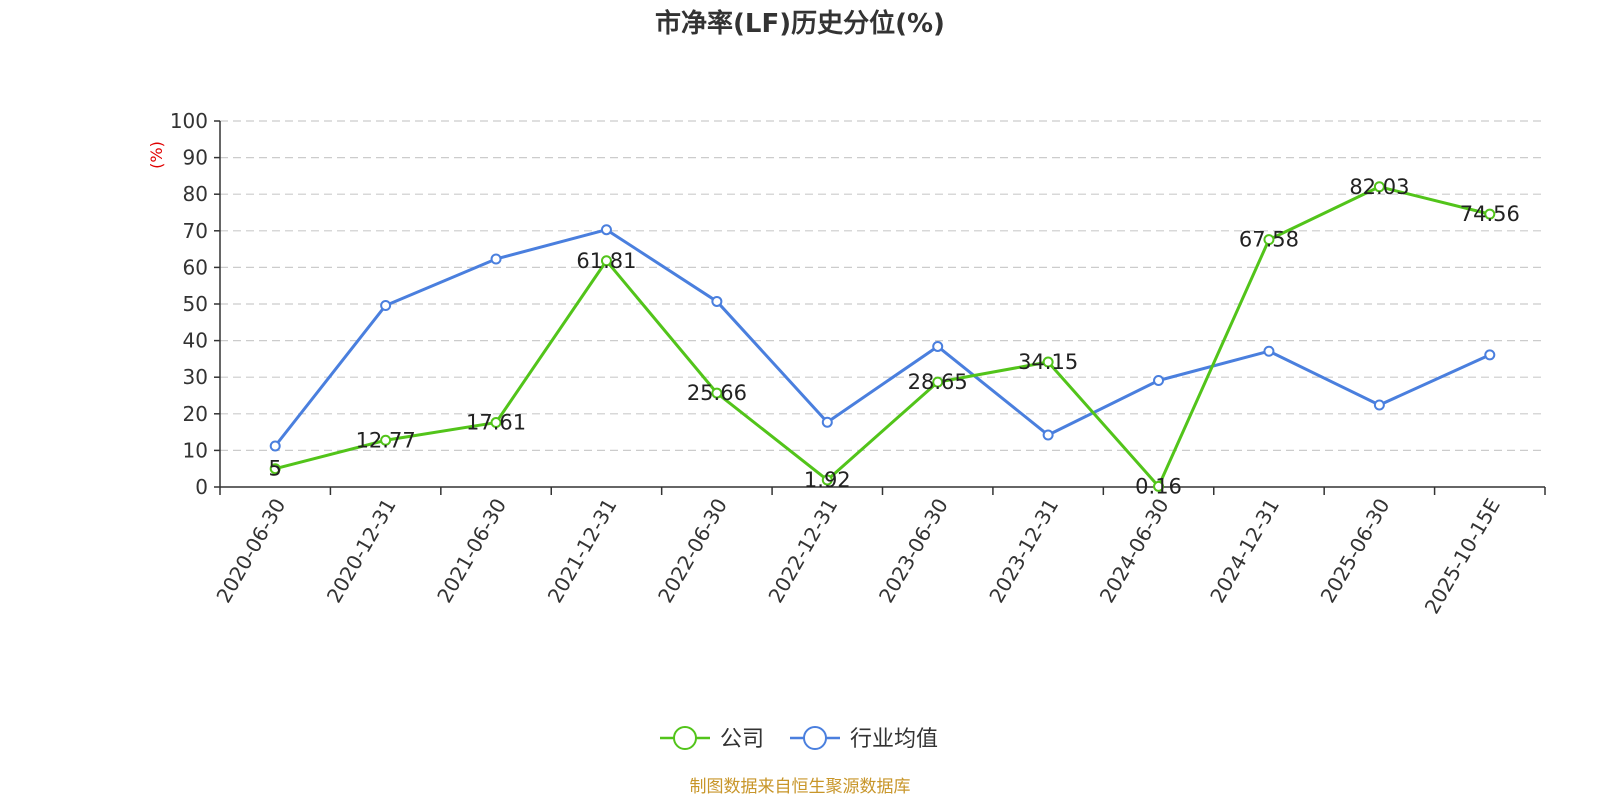 This screenshot has height=800, width=1600. Describe the element at coordinates (1023, 550) in the screenshot. I see `x-tick-label: 2023-12-31` at that location.